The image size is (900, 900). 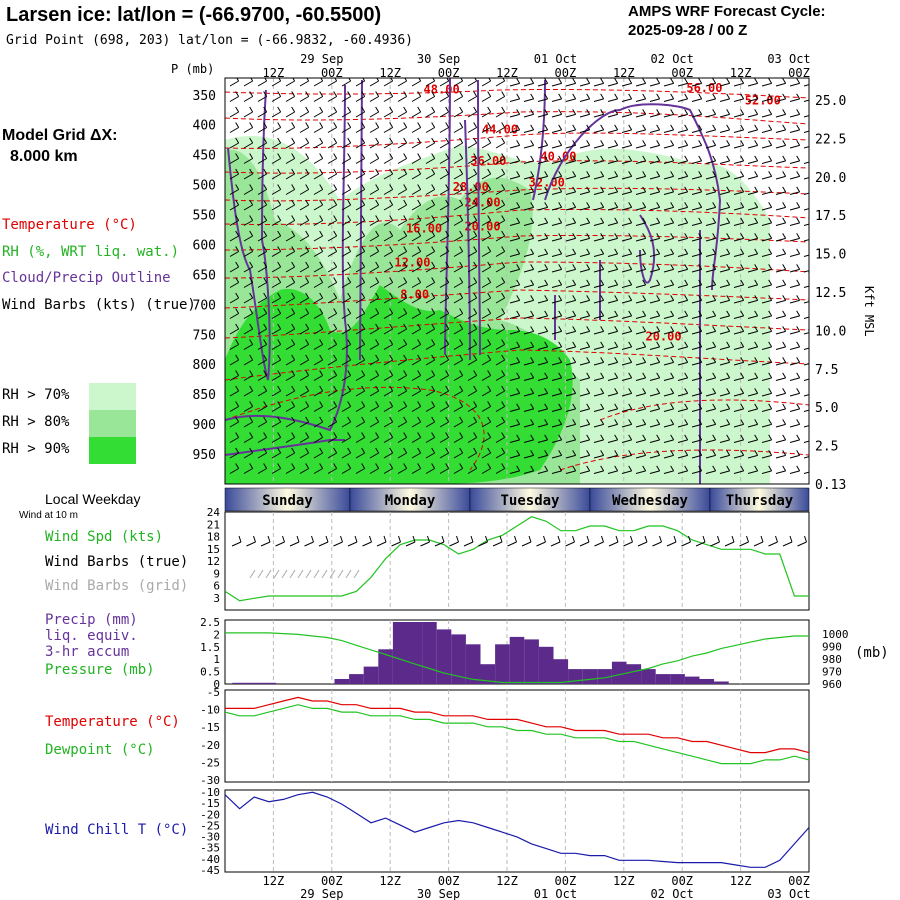 What do you see at coordinates (505, 831) in the screenshot?
I see `windchill-panel: -10-15-20-25-30-35-40-45` at bounding box center [505, 831].